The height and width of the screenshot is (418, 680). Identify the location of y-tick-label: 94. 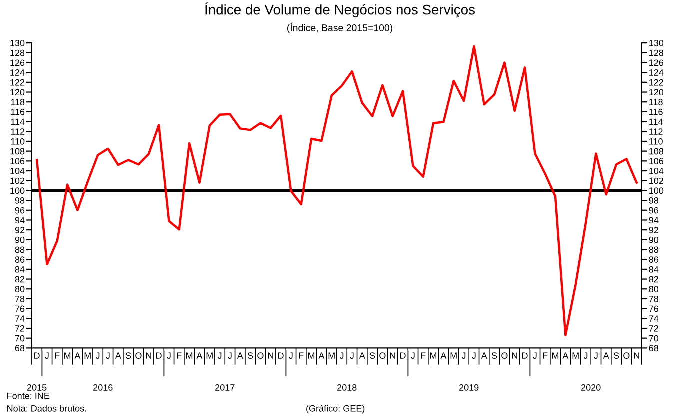
(20, 220).